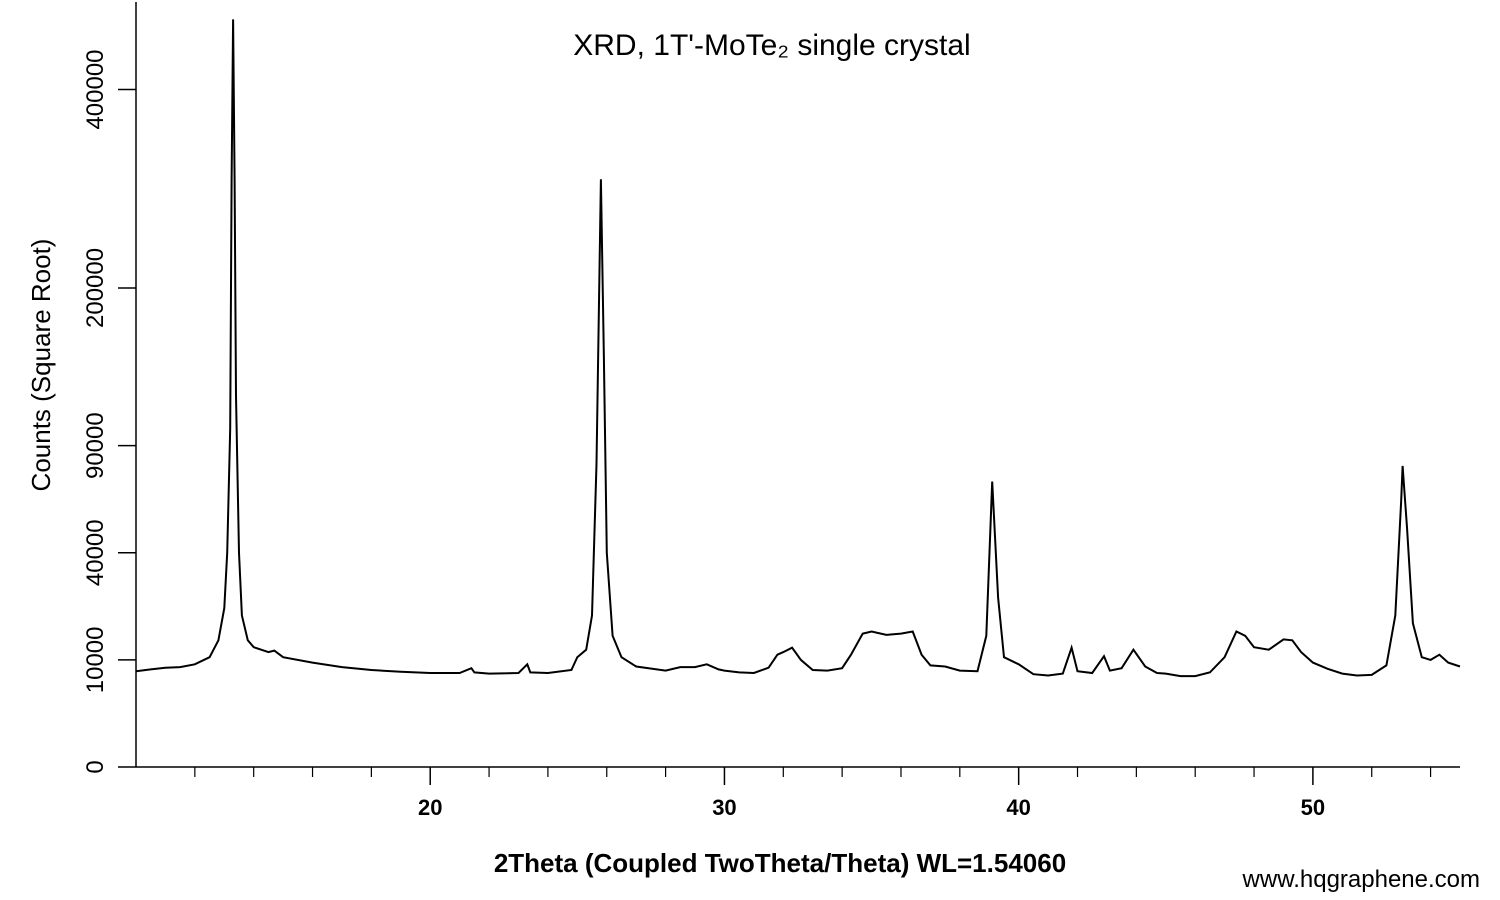 The image size is (1500, 900). Describe the element at coordinates (95, 288) in the screenshot. I see `y-tick-label: 200000` at that location.